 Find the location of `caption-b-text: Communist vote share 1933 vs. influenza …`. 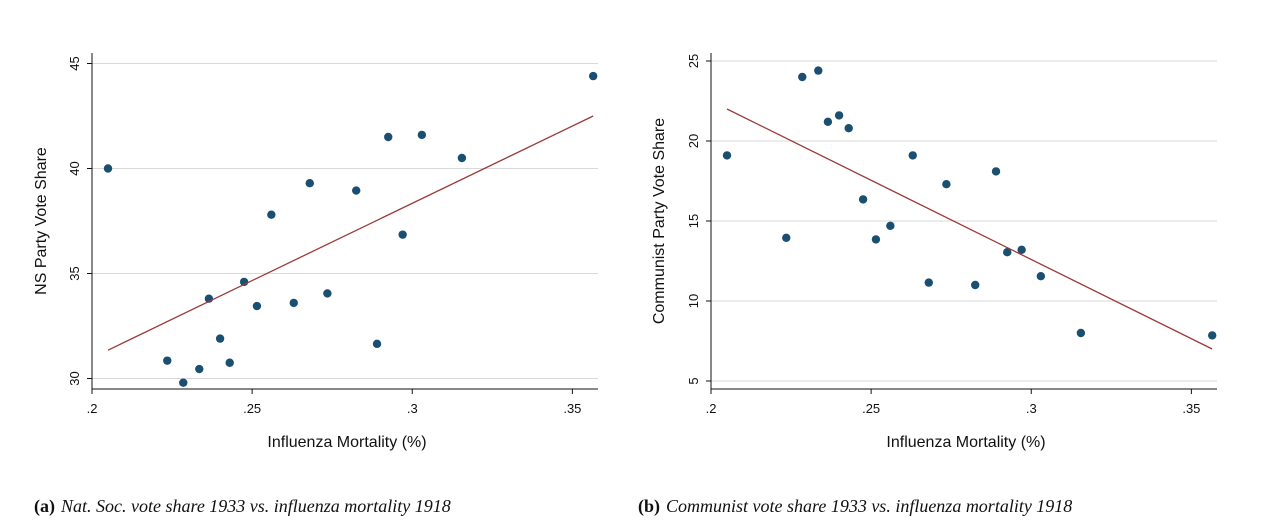

caption-b-text: Communist vote share 1933 vs. influenza … is located at coordinates (869, 506).